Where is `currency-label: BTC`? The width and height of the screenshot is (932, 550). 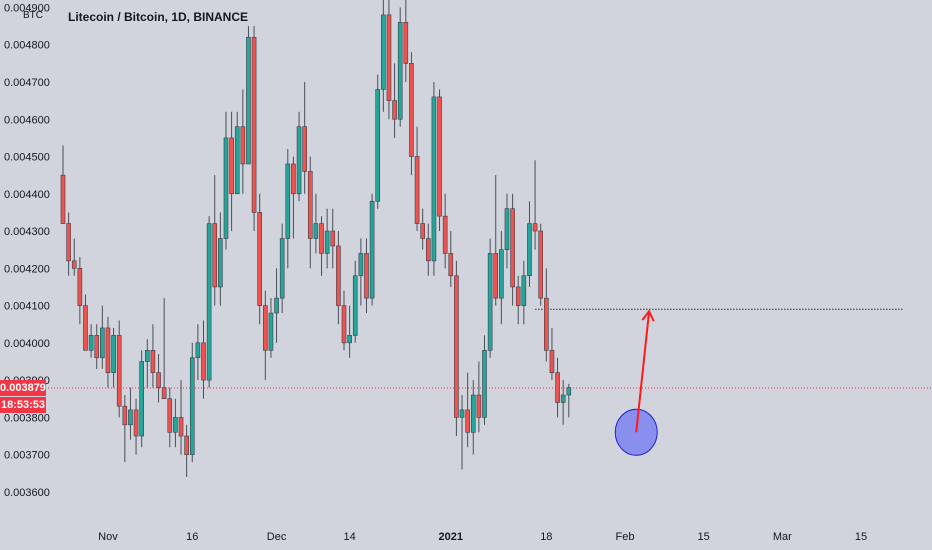 currency-label: BTC is located at coordinates (33, 15).